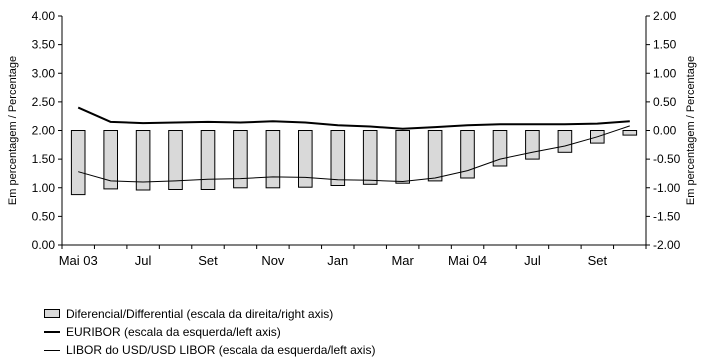 The width and height of the screenshot is (702, 363). What do you see at coordinates (467, 260) in the screenshot?
I see `x-tick-label: Mai 04` at bounding box center [467, 260].